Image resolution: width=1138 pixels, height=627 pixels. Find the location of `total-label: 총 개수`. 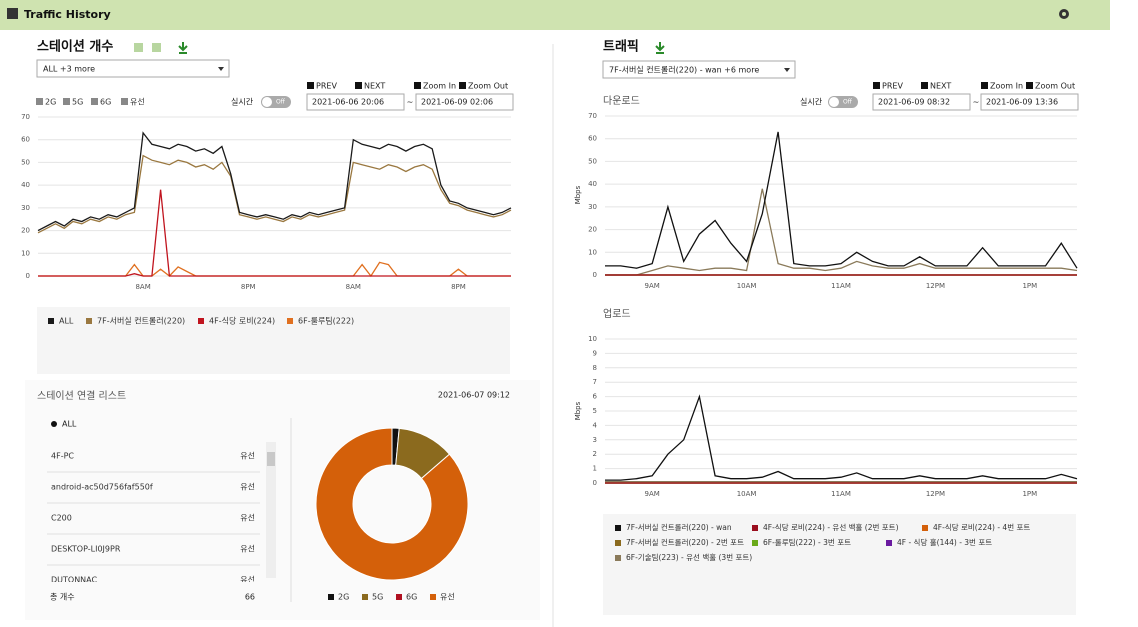

total-label: 총 개수 is located at coordinates (62, 597).